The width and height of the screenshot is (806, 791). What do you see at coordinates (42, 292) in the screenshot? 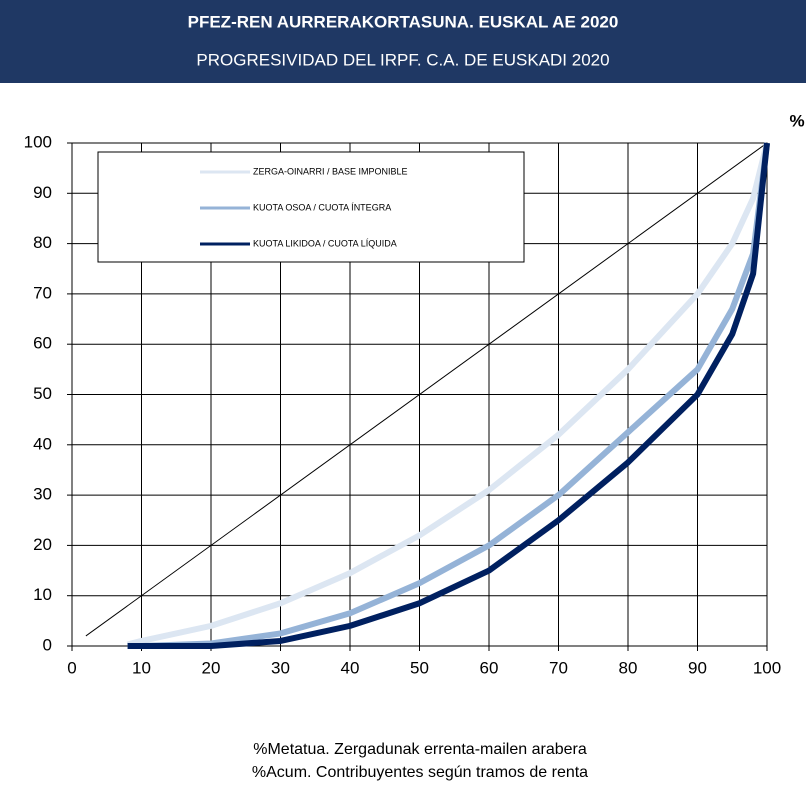
I see `y-tick-label: 70` at bounding box center [42, 292].